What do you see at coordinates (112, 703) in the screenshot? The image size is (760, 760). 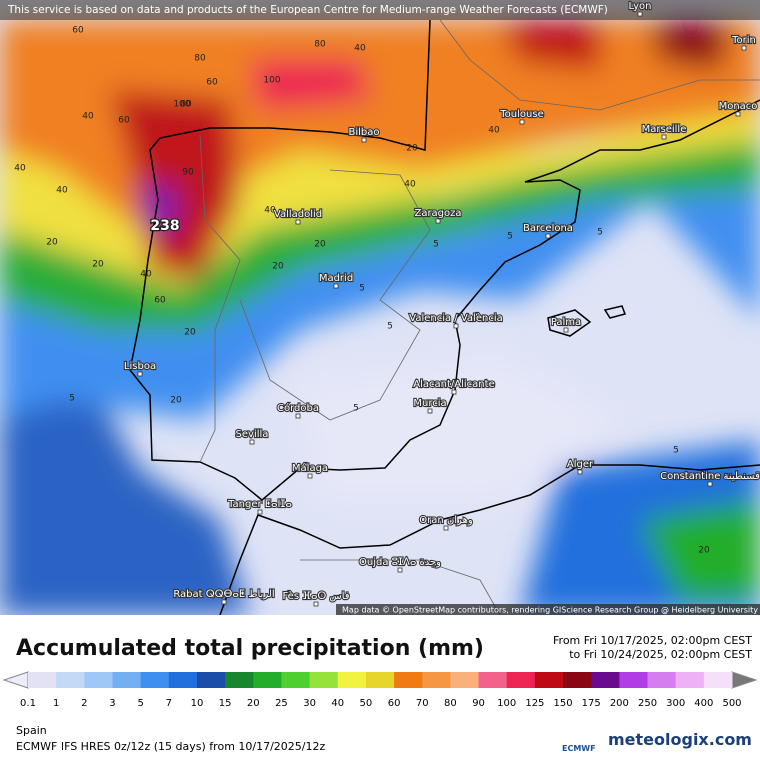 I see `scale-label: 3` at bounding box center [112, 703].